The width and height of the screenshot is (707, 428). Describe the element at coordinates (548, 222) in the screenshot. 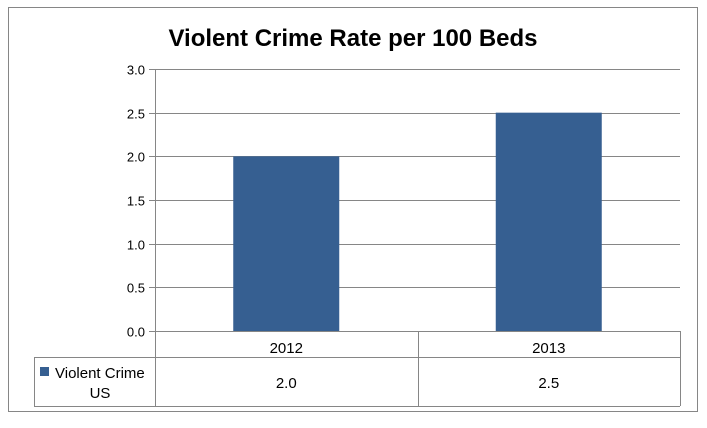

I see `bar-2013` at that location.